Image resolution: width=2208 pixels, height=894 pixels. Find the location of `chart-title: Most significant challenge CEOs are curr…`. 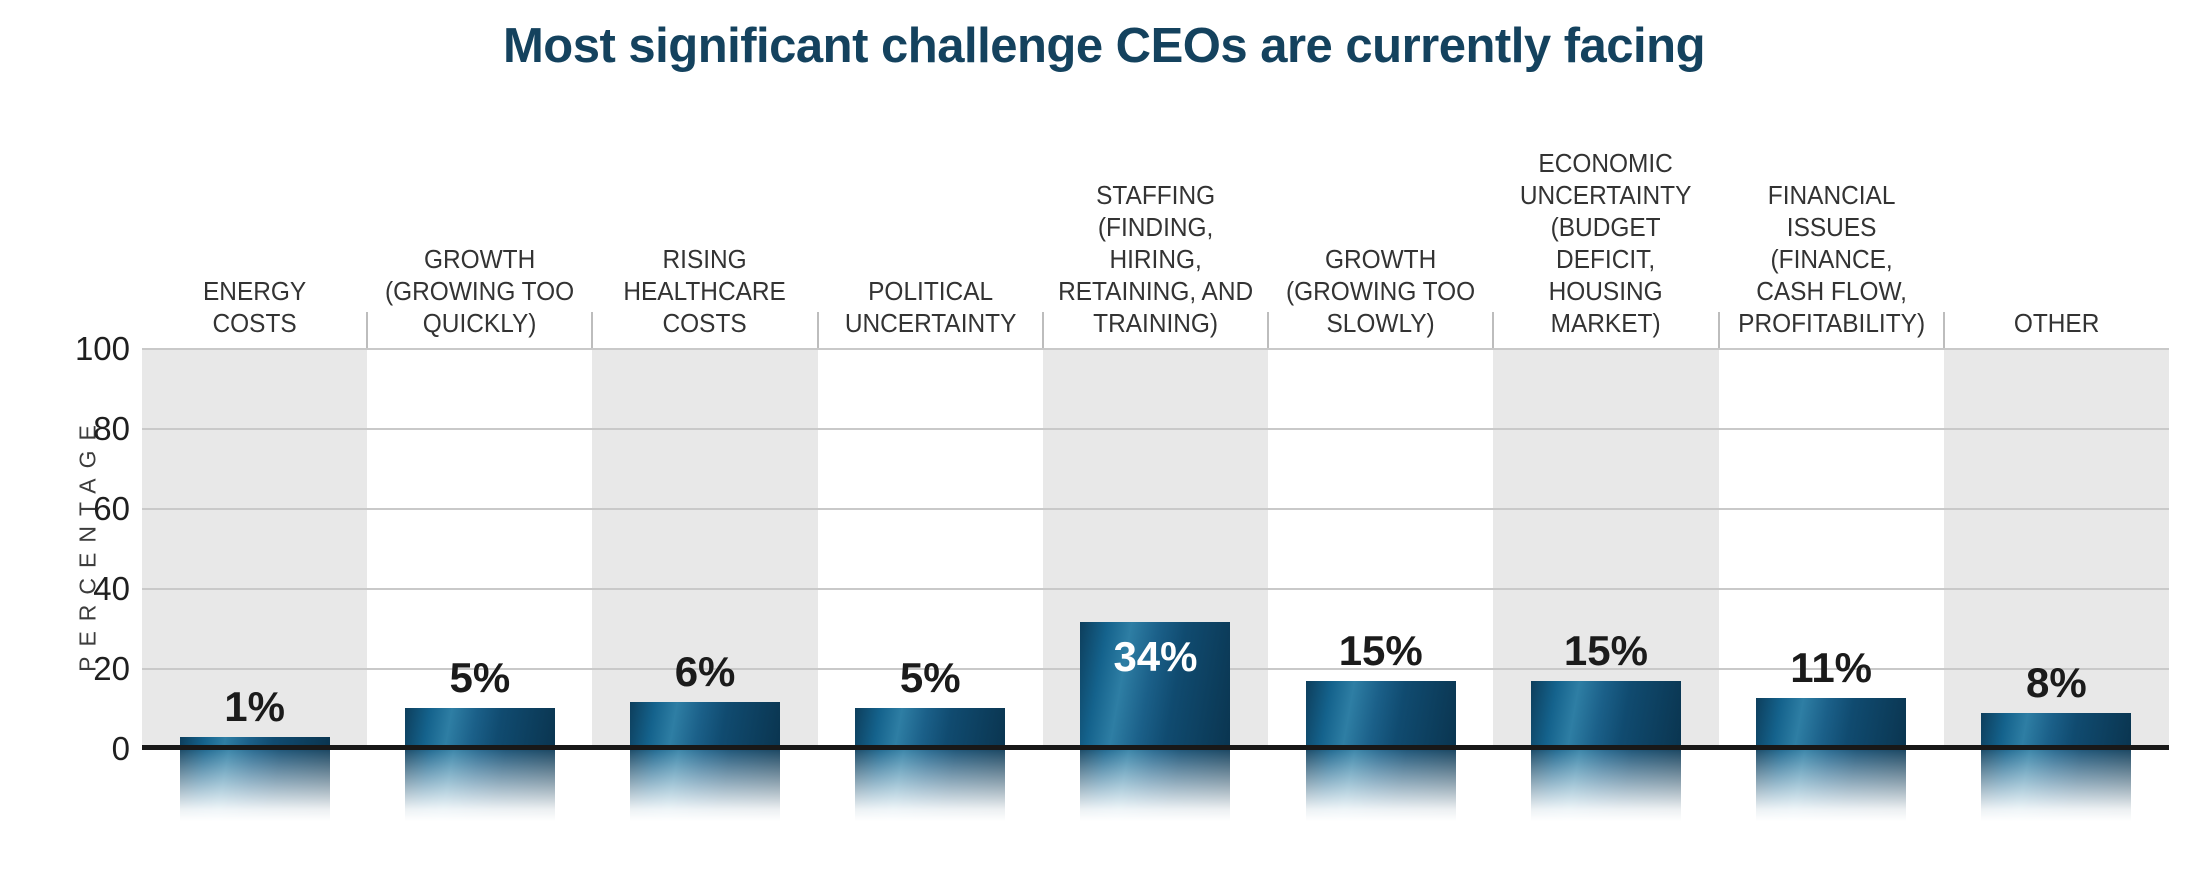

chart-title: Most significant challenge CEOs are curr… is located at coordinates (1104, 46).